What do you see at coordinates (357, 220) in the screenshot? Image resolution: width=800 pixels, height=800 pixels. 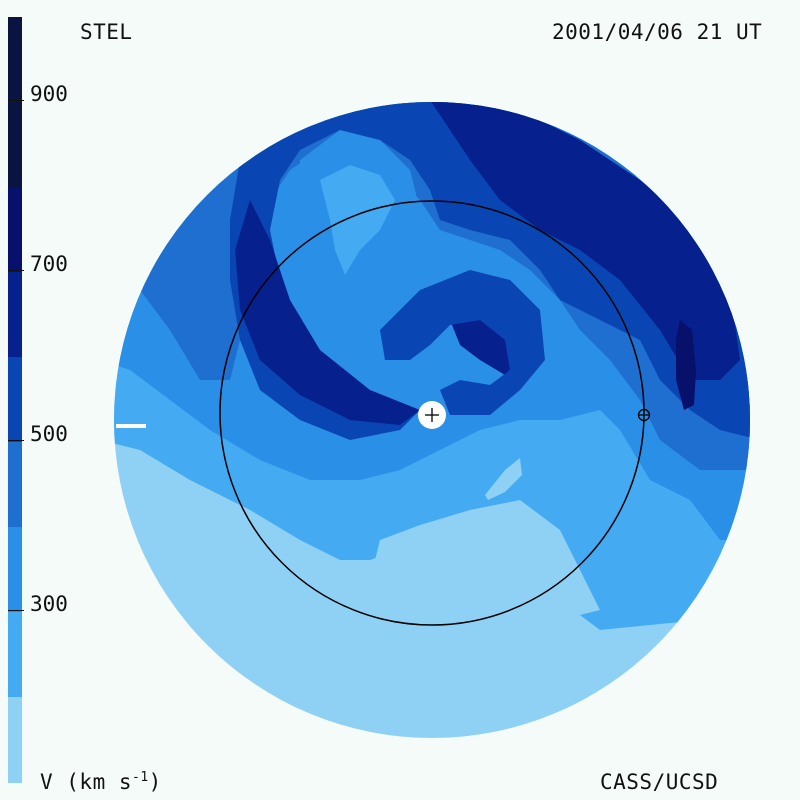 I see `region-350-island` at bounding box center [357, 220].